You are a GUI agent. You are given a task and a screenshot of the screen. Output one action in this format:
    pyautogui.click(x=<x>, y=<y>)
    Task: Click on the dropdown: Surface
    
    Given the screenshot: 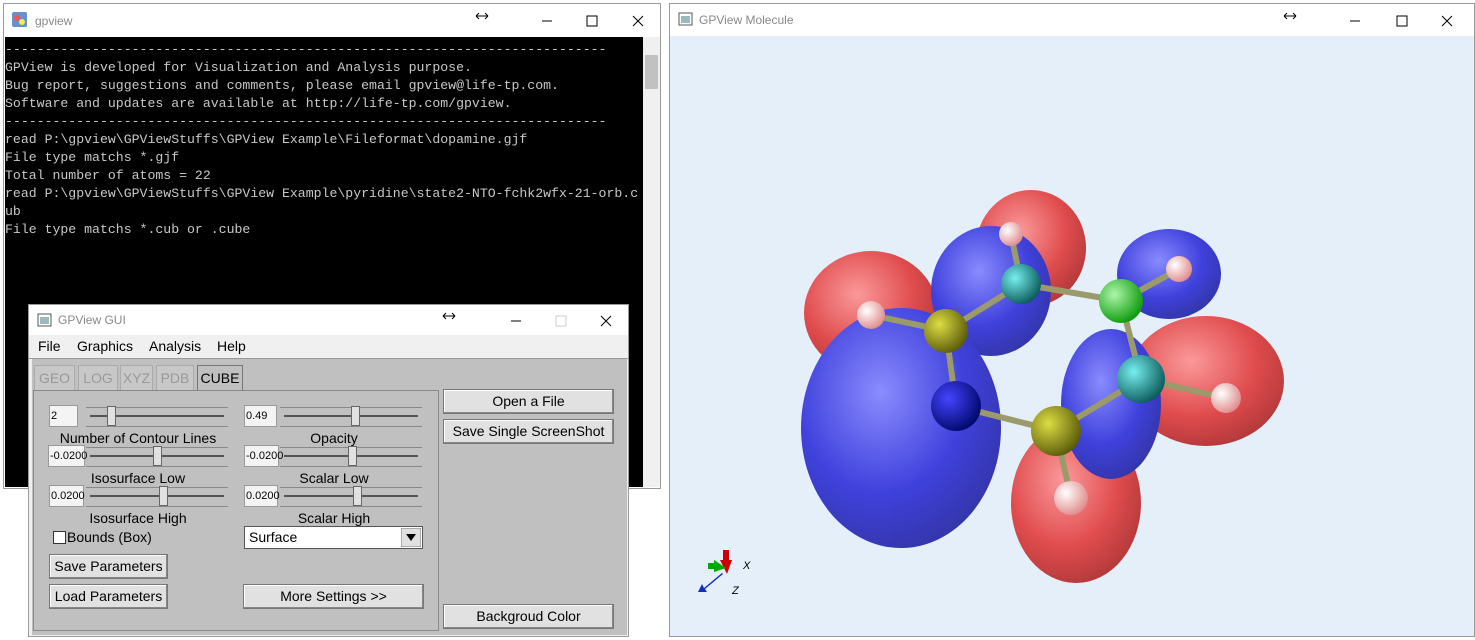 What is the action you would take?
    pyautogui.click(x=333, y=537)
    